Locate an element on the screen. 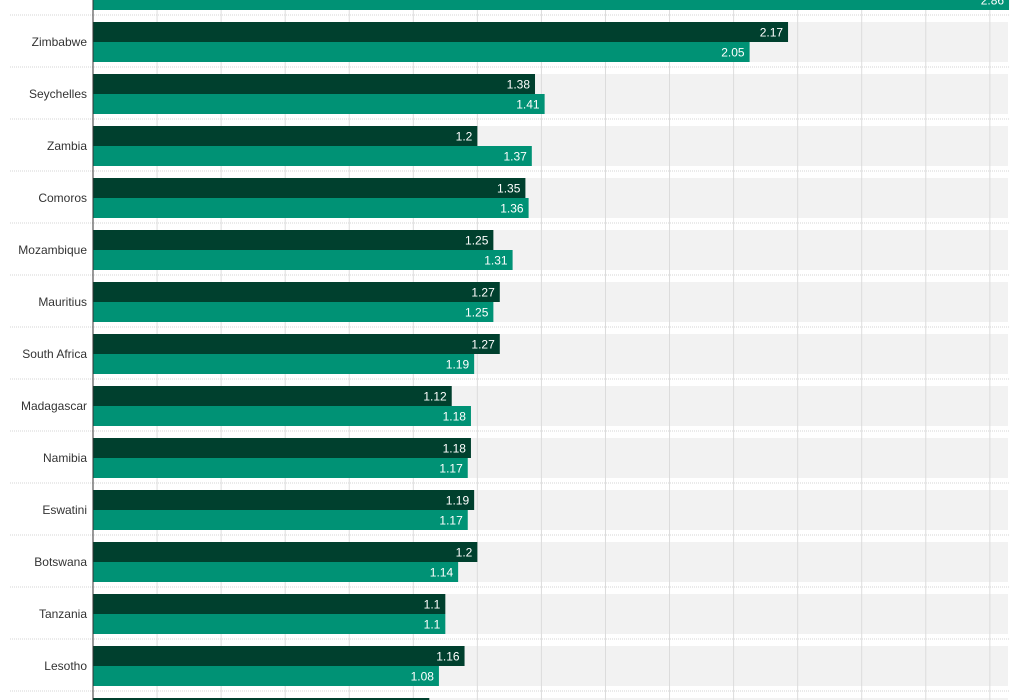  category-label: Comoros is located at coordinates (62, 198).